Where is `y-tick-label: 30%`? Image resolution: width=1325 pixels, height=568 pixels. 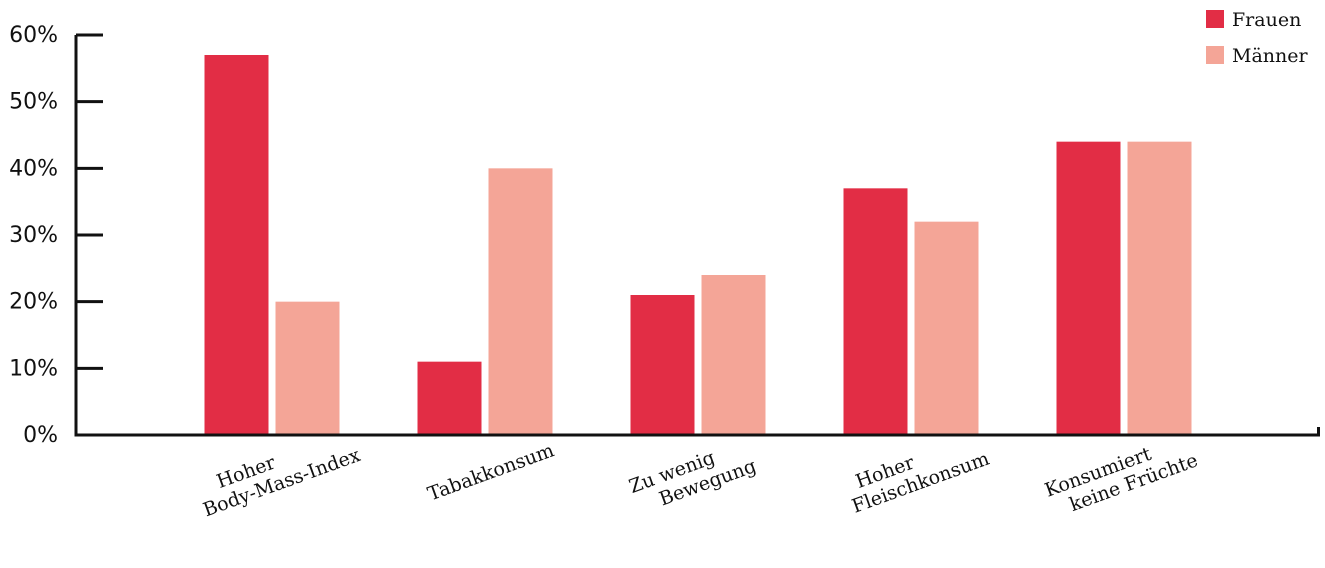 y-tick-label: 30% is located at coordinates (33, 235).